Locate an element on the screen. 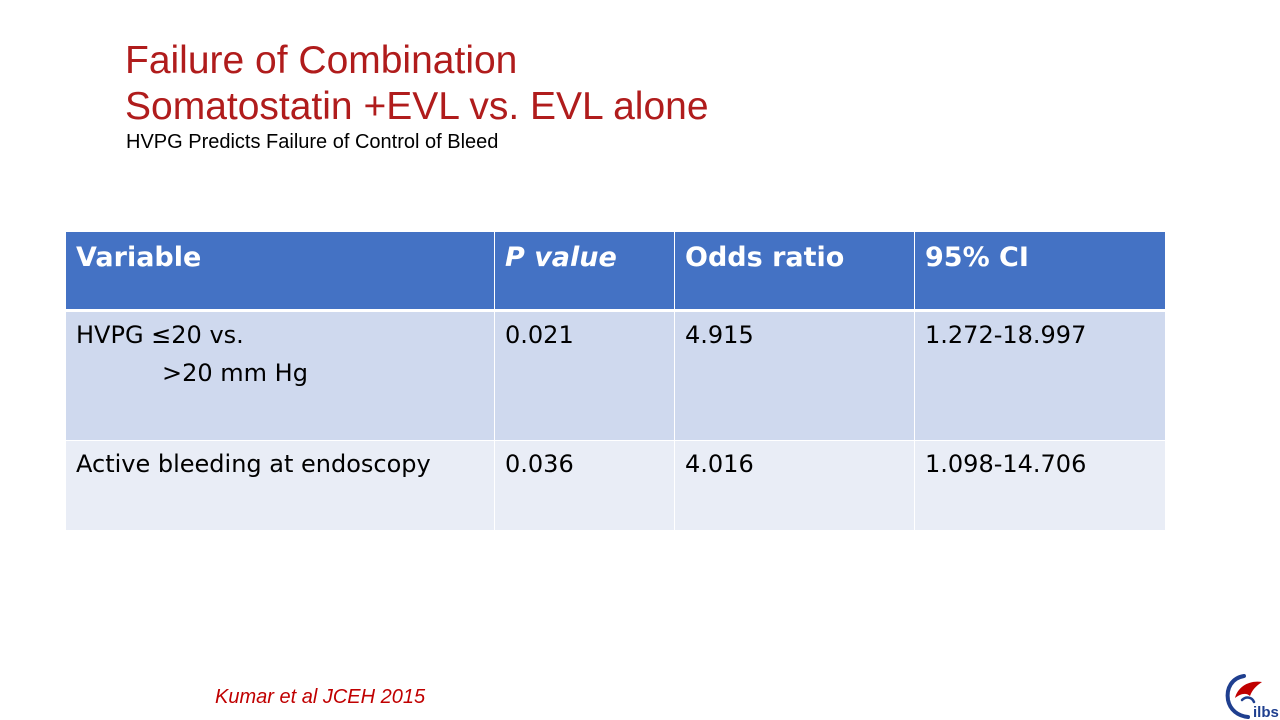  cell-p-value: 0.036 is located at coordinates (584, 485).